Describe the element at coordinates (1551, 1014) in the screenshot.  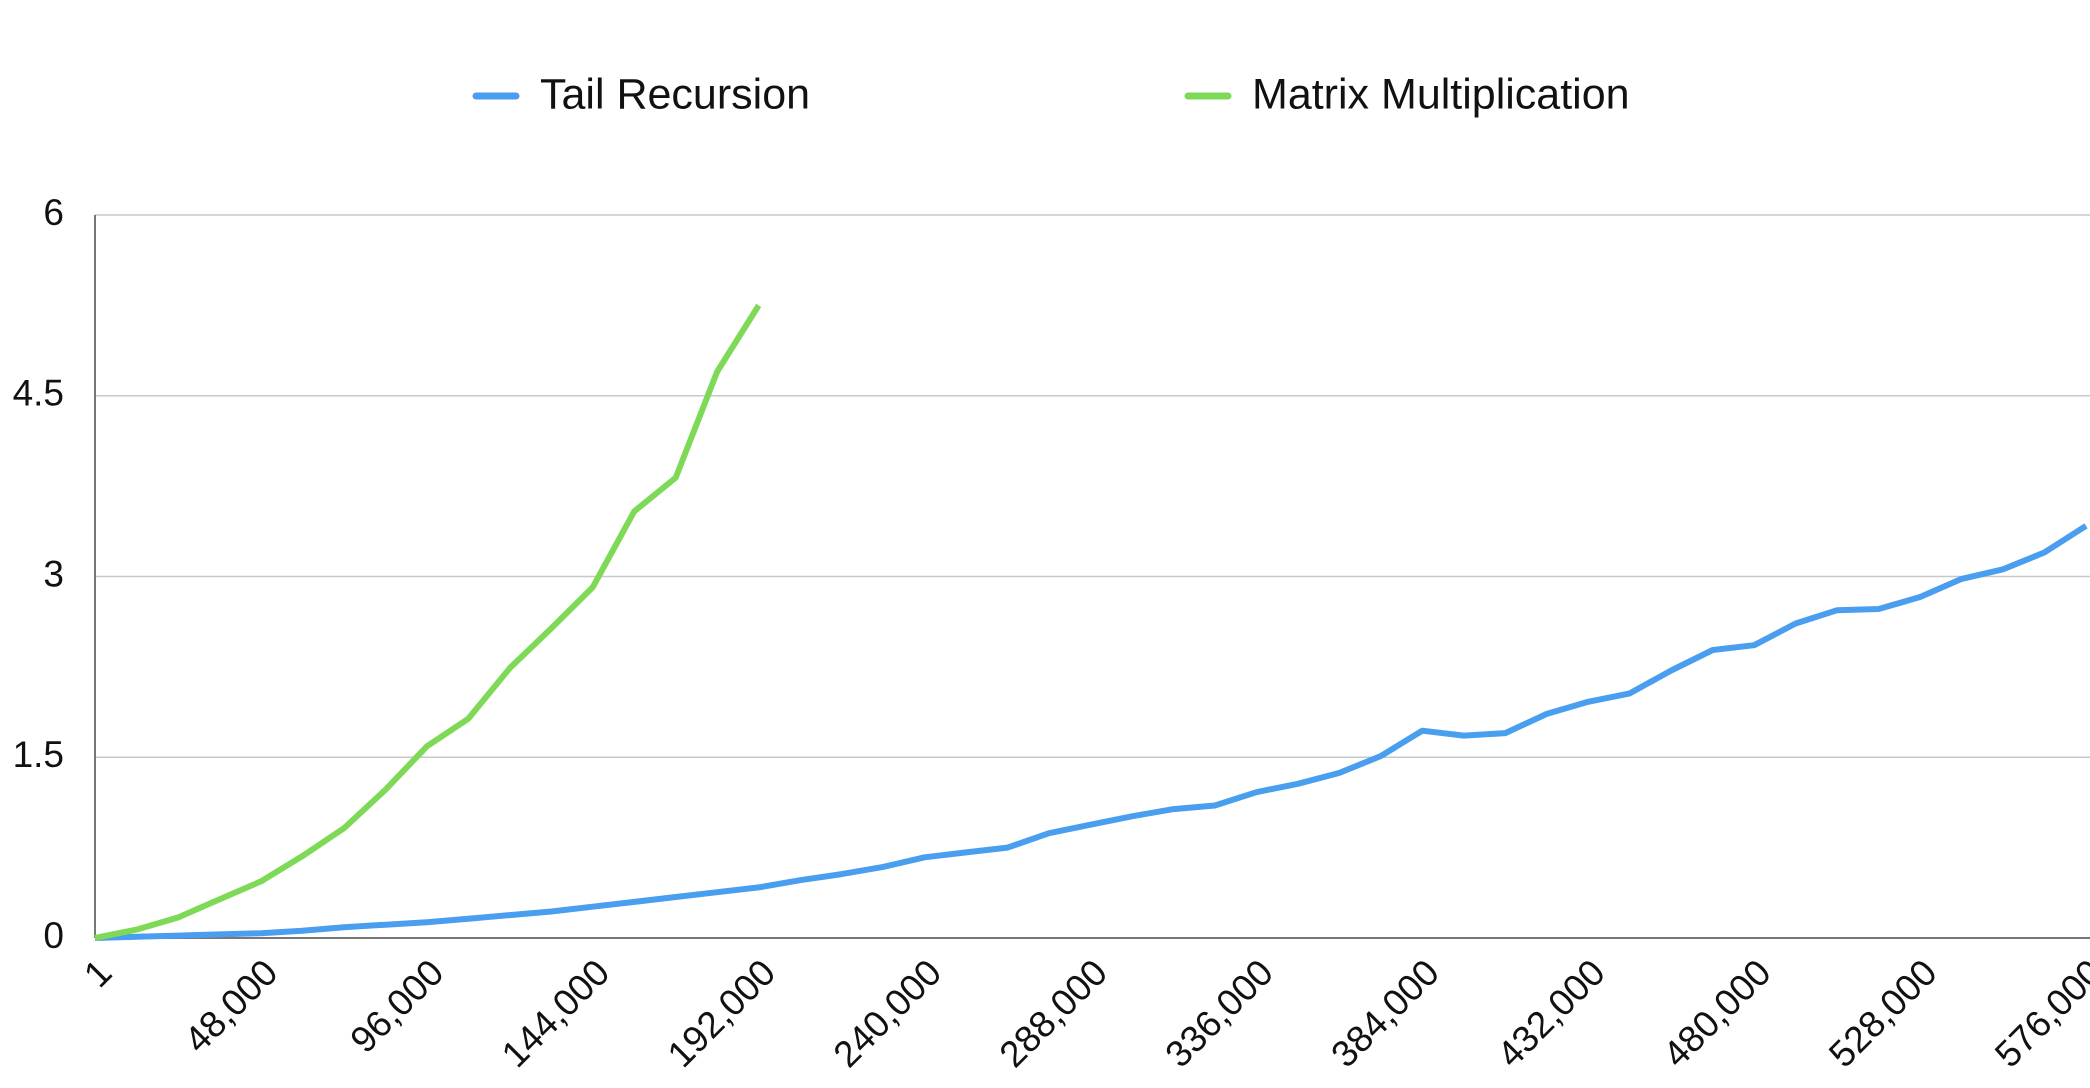
I see `x-tick-label: 432,000` at that location.